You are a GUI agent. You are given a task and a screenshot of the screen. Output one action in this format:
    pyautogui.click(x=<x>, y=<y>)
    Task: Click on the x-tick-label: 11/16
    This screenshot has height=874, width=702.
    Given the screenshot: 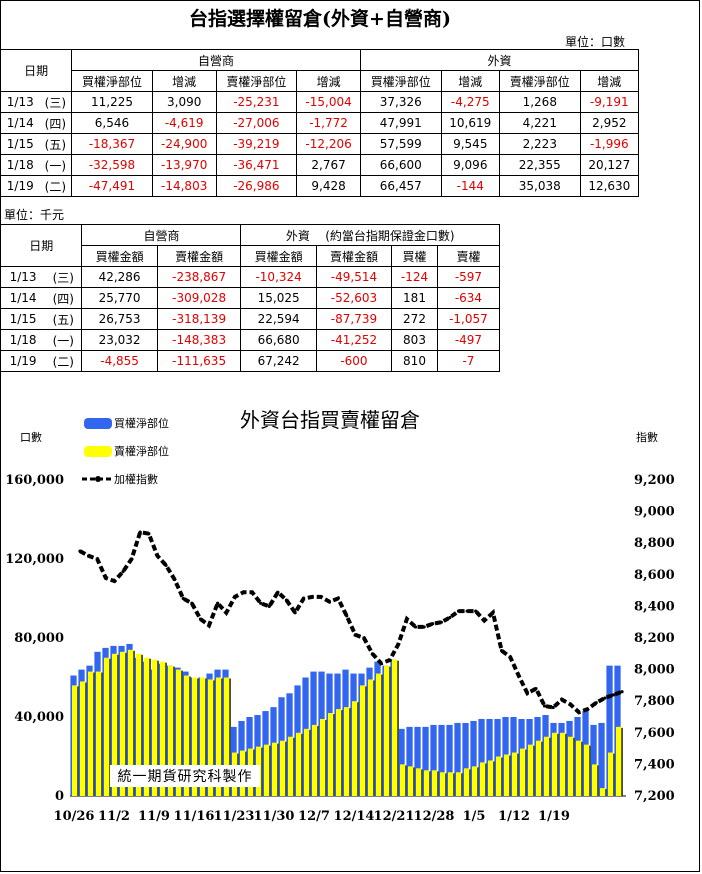 What is the action you would take?
    pyautogui.click(x=194, y=816)
    